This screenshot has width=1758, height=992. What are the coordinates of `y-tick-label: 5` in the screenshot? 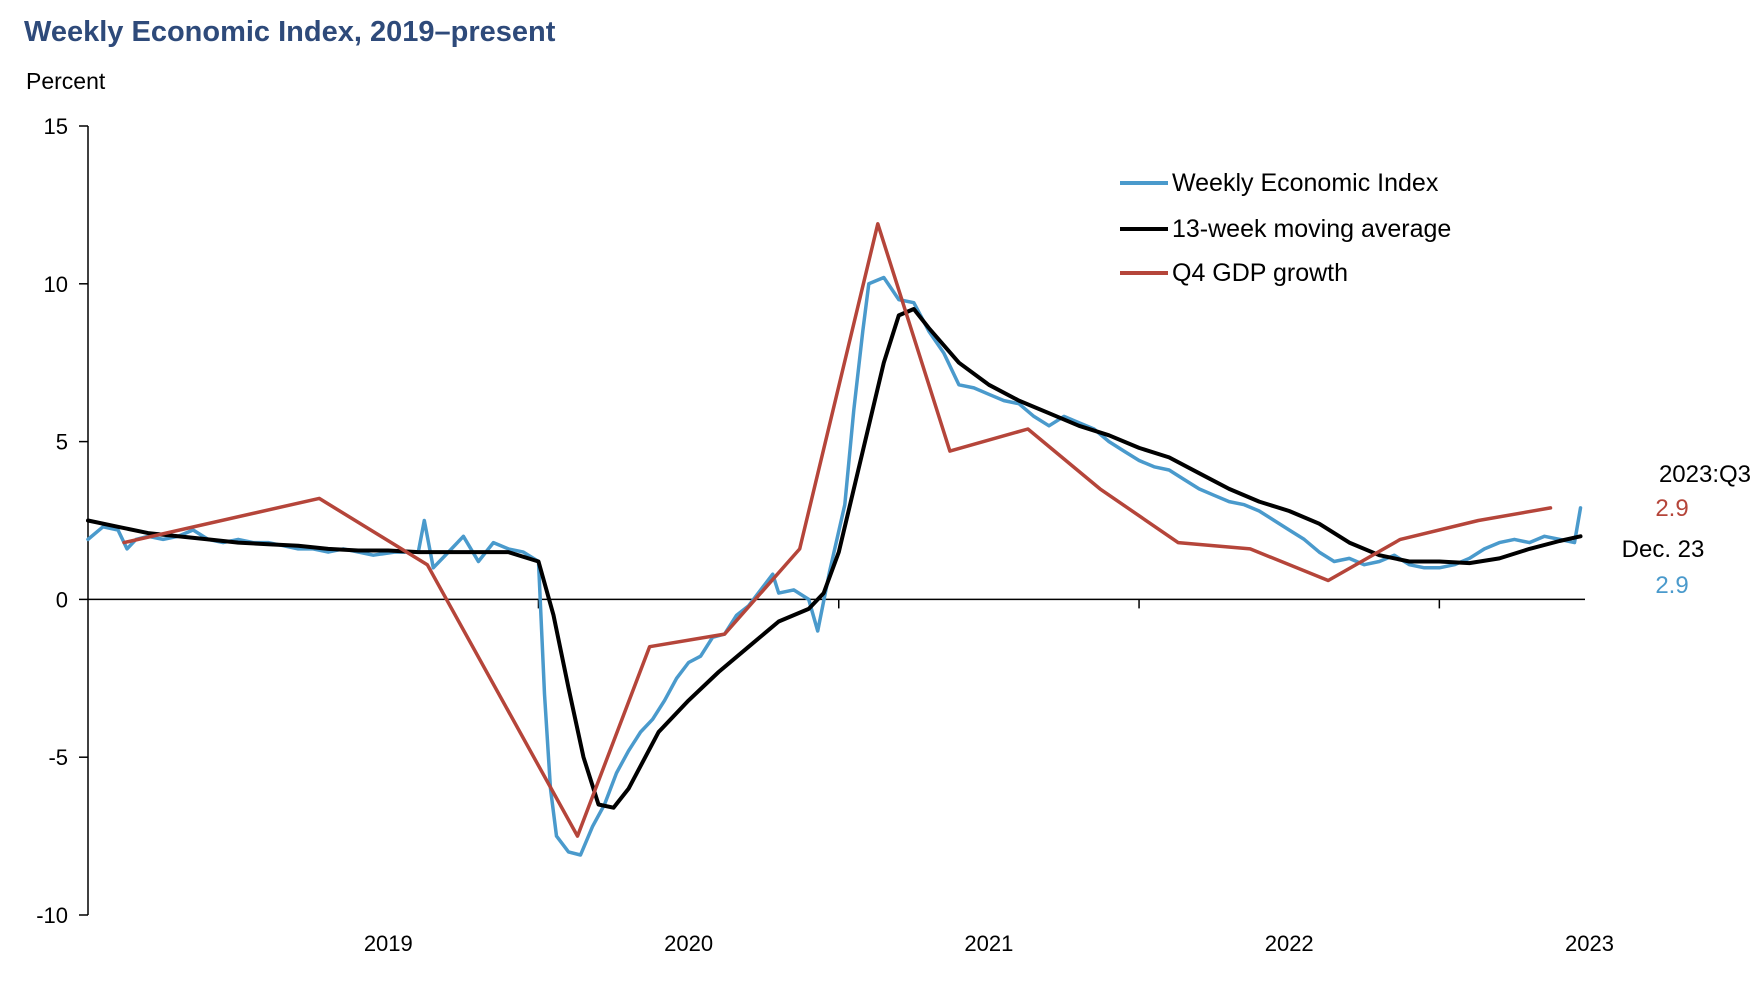 It's located at (62, 442).